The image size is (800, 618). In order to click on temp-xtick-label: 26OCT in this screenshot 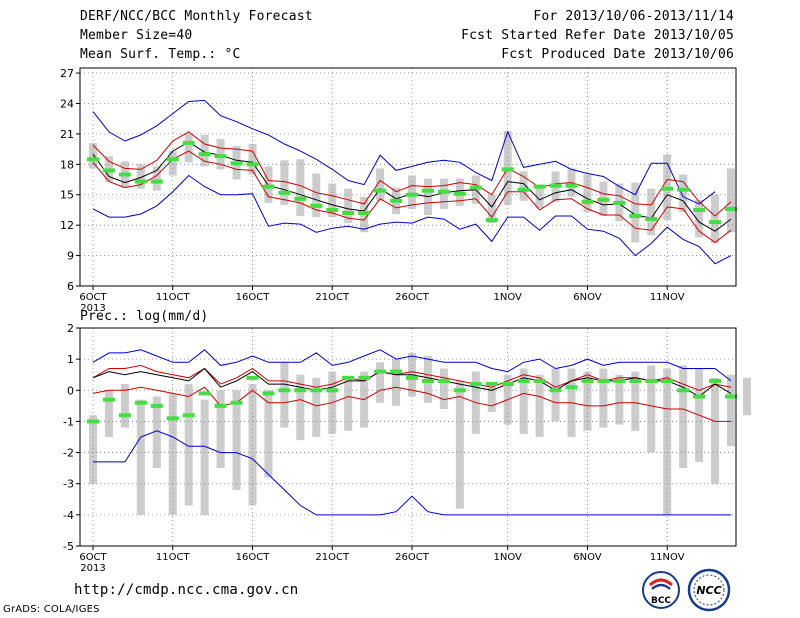, I will do `click(412, 297)`.